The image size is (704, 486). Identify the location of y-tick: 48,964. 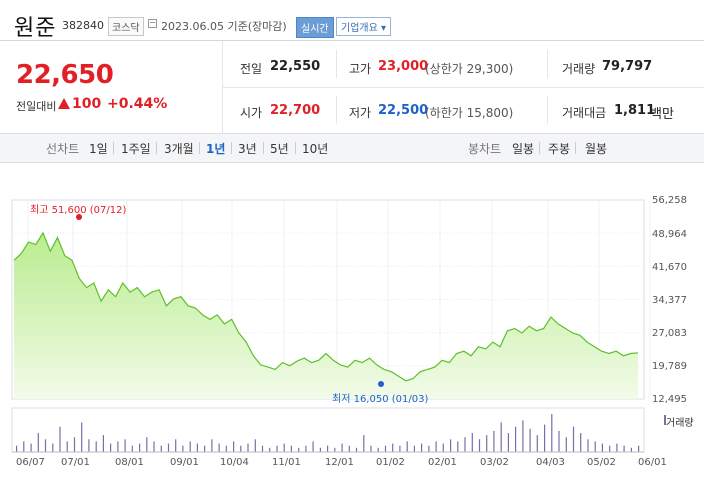
(669, 234).